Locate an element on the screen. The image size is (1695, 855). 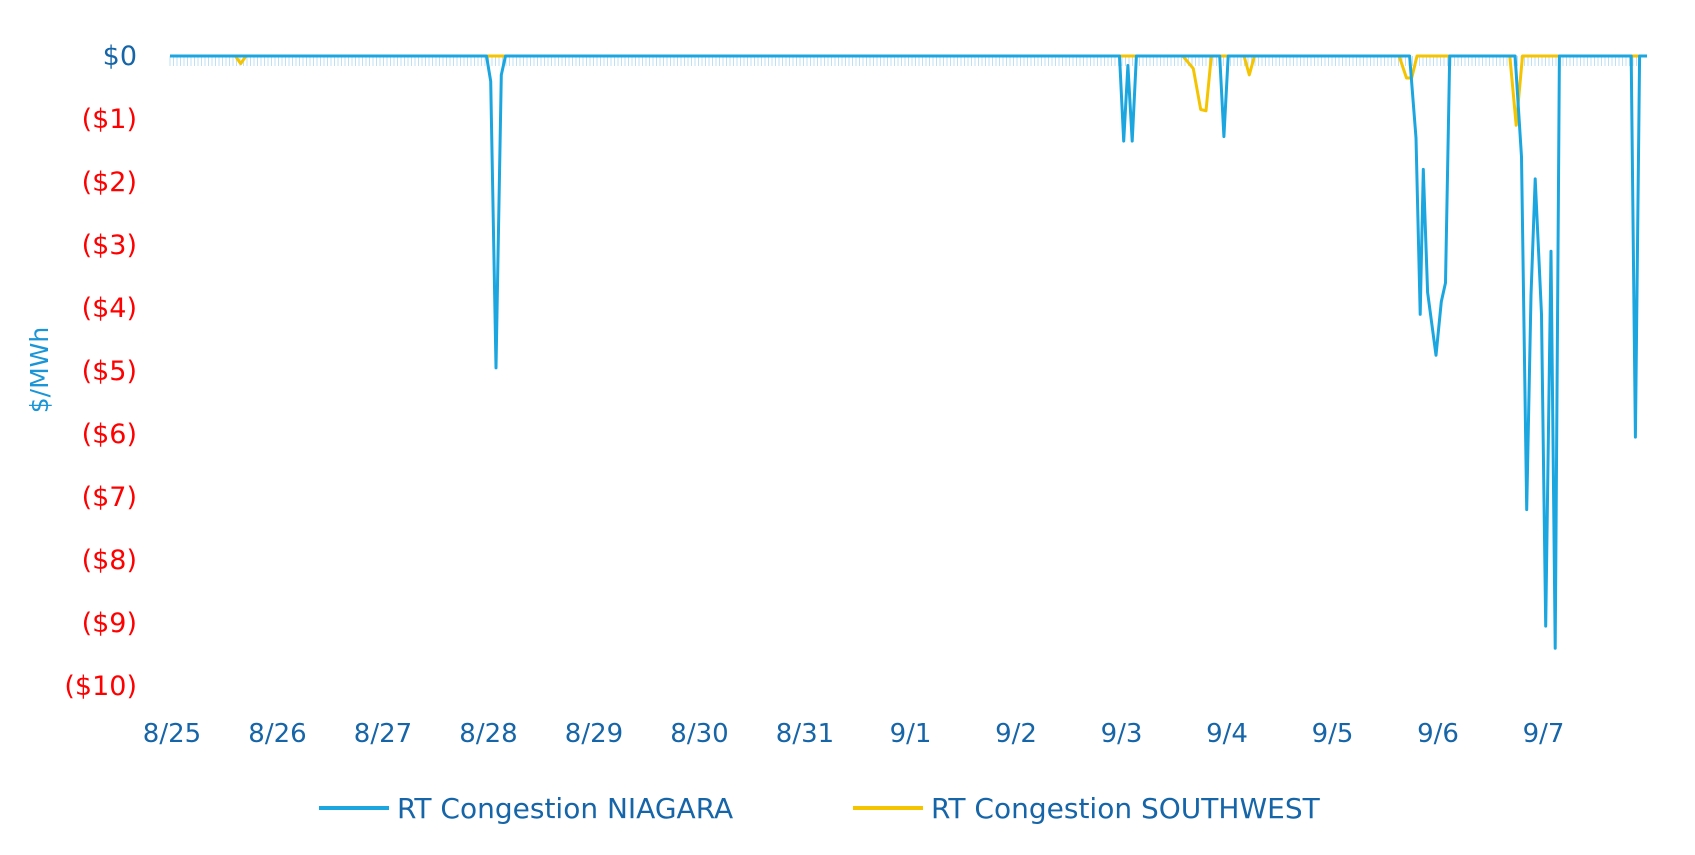
x-tick-label: 9/7 is located at coordinates (1544, 734).